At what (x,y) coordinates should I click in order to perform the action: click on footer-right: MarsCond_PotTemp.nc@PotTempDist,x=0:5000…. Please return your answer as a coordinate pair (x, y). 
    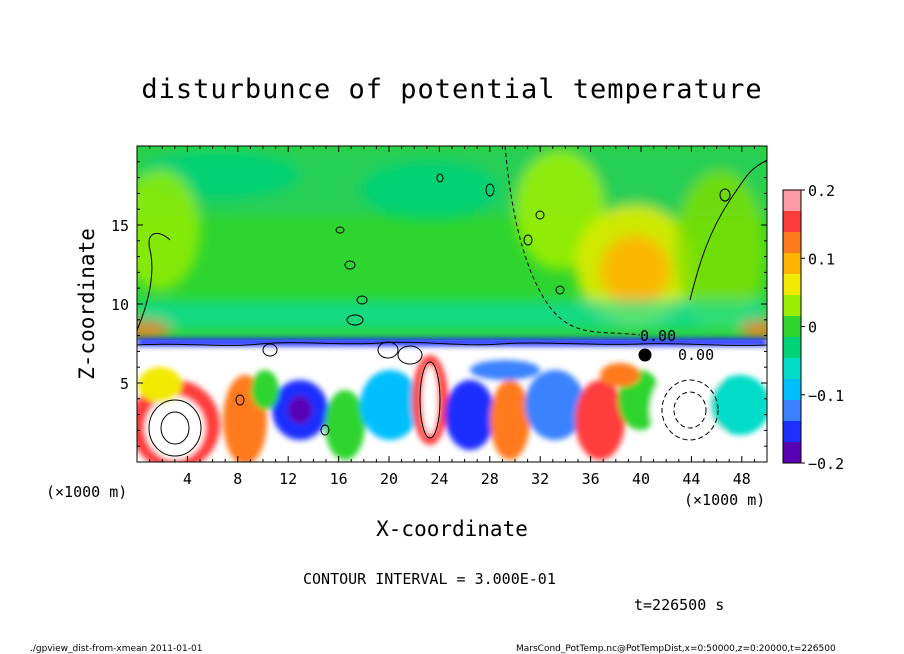
    Looking at the image, I should click on (676, 649).